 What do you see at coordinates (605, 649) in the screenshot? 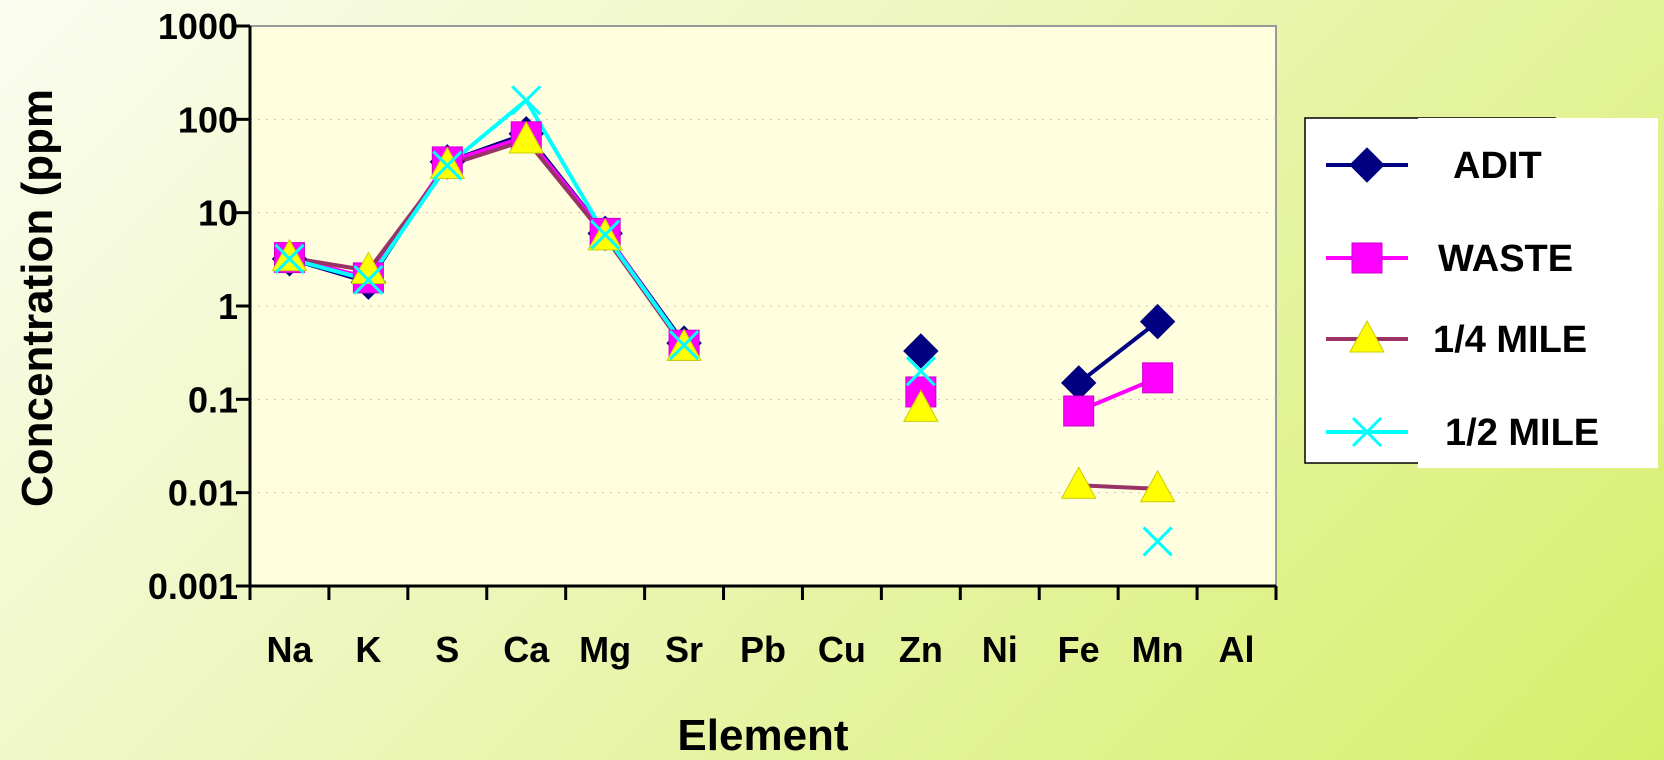
I see `x-tick-label-mg: Mg` at bounding box center [605, 649].